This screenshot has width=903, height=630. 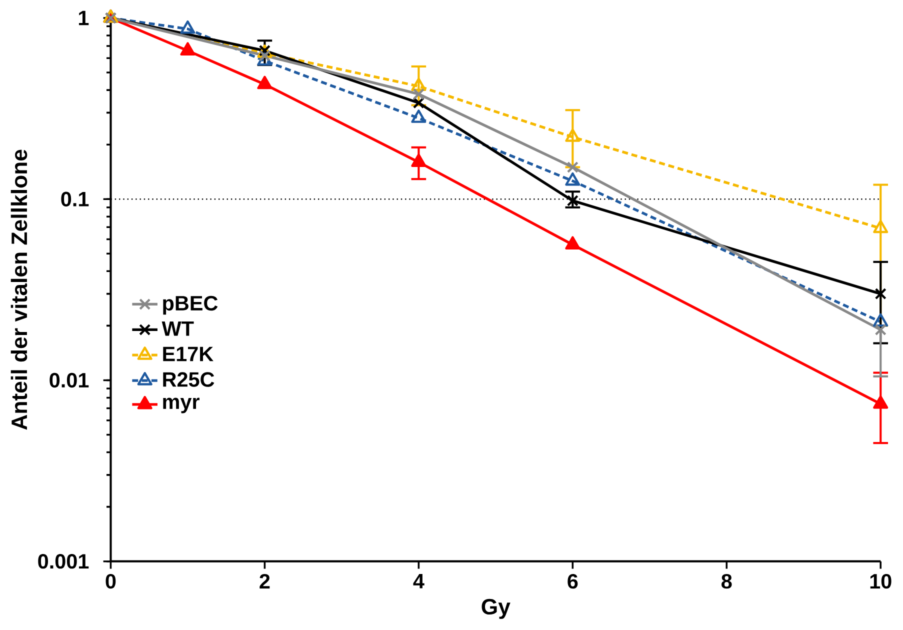 I want to click on x-tick-label: 2, so click(x=265, y=581).